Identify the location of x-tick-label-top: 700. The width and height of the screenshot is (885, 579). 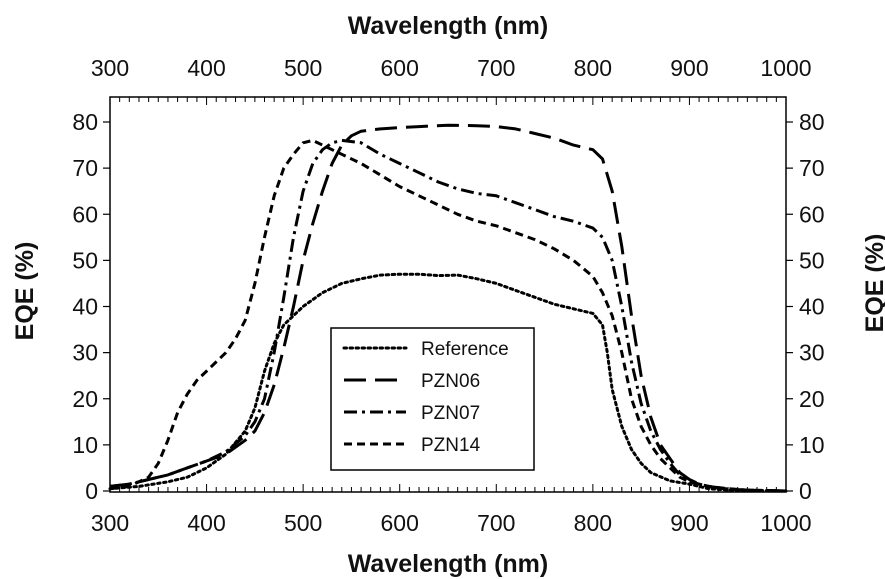
(496, 68).